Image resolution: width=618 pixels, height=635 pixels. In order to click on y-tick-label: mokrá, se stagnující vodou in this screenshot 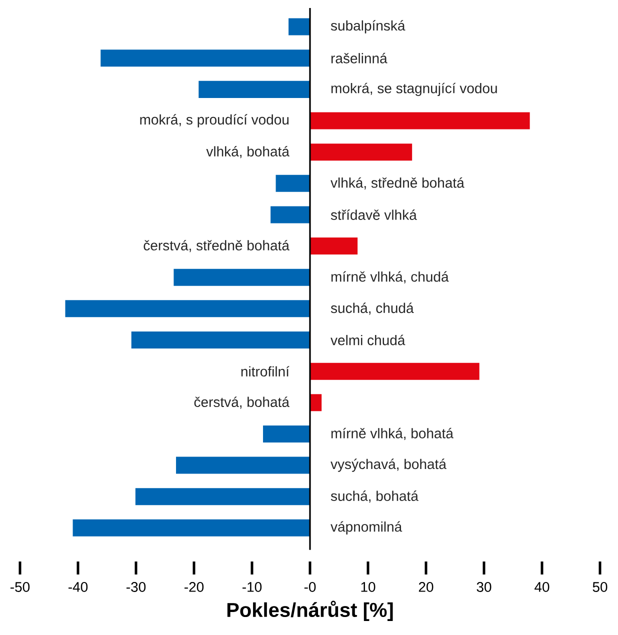, I will do `click(414, 89)`.